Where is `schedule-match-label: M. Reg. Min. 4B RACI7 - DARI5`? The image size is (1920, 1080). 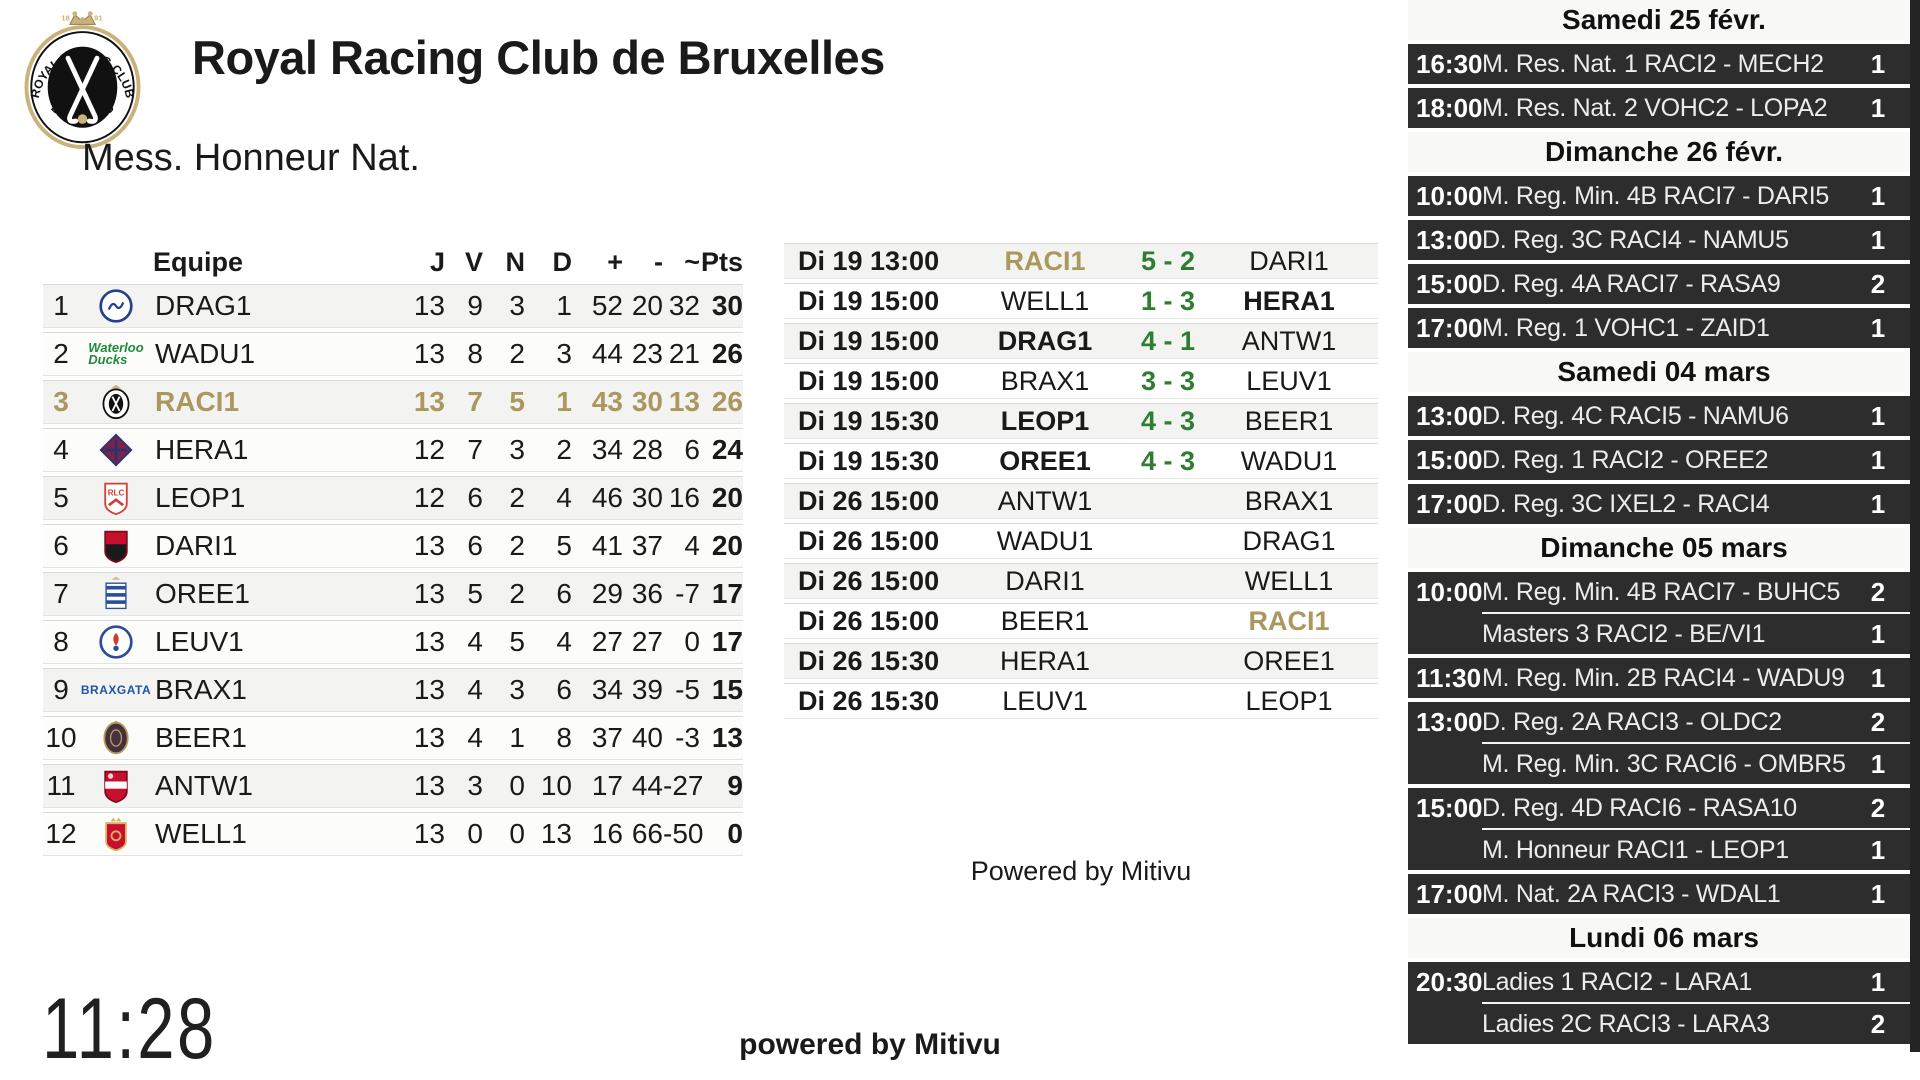 schedule-match-label: M. Reg. Min. 4B RACI7 - DARI5 is located at coordinates (1655, 195).